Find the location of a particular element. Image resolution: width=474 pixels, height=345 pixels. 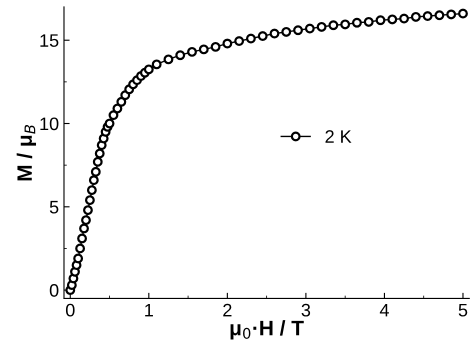

y-tick-label: 0 is located at coordinates (54, 290).